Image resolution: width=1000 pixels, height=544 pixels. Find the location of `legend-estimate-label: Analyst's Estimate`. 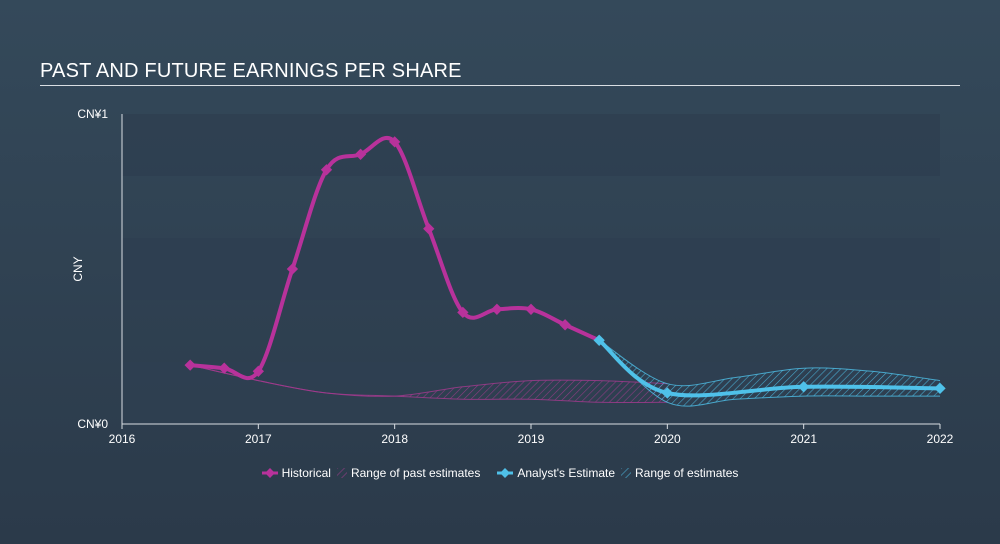

legend-estimate-label: Analyst's Estimate is located at coordinates (566, 473).